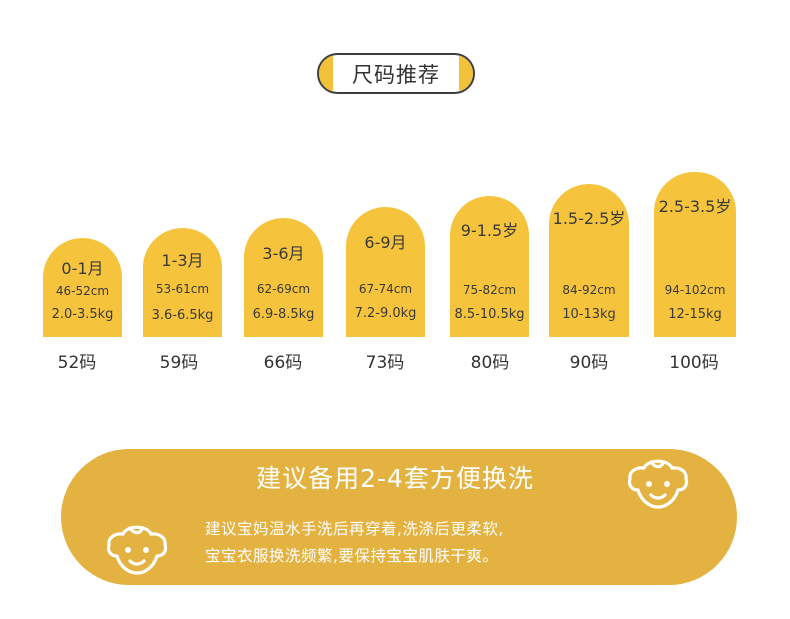 Image resolution: width=790 pixels, height=619 pixels. What do you see at coordinates (695, 314) in the screenshot?
I see `weight-range: 12-15kg` at bounding box center [695, 314].